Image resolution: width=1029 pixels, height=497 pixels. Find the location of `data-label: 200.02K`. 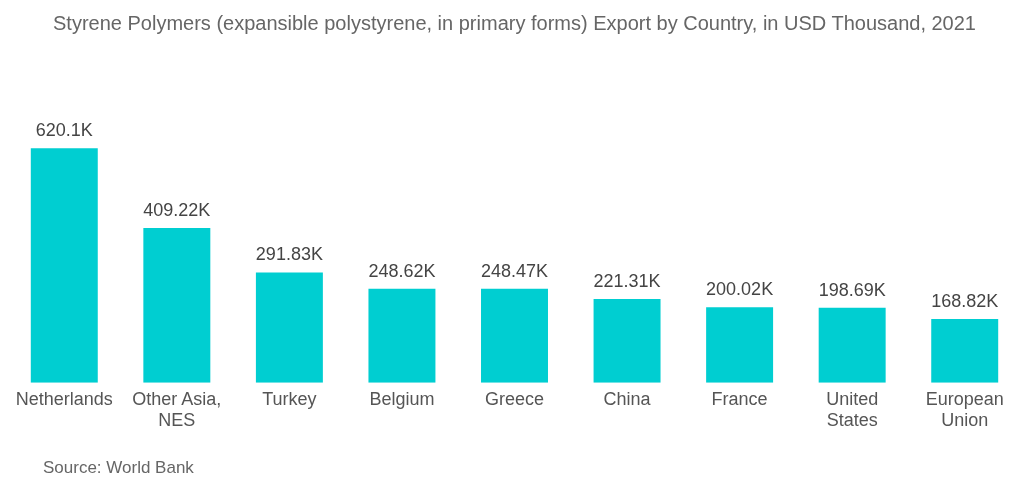

data-label: 200.02K is located at coordinates (740, 289).